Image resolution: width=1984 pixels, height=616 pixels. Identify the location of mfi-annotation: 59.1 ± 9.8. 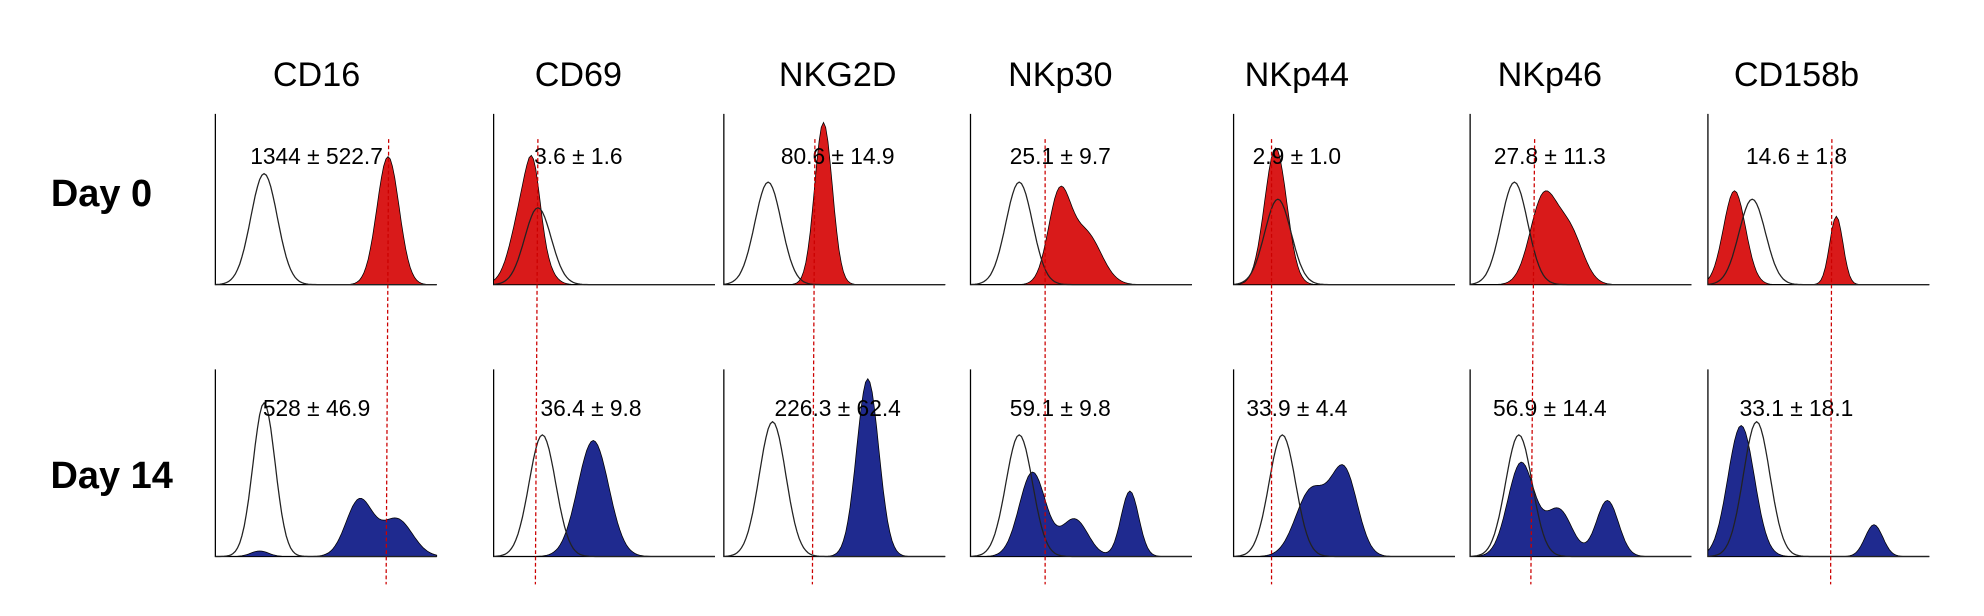
(1060, 408).